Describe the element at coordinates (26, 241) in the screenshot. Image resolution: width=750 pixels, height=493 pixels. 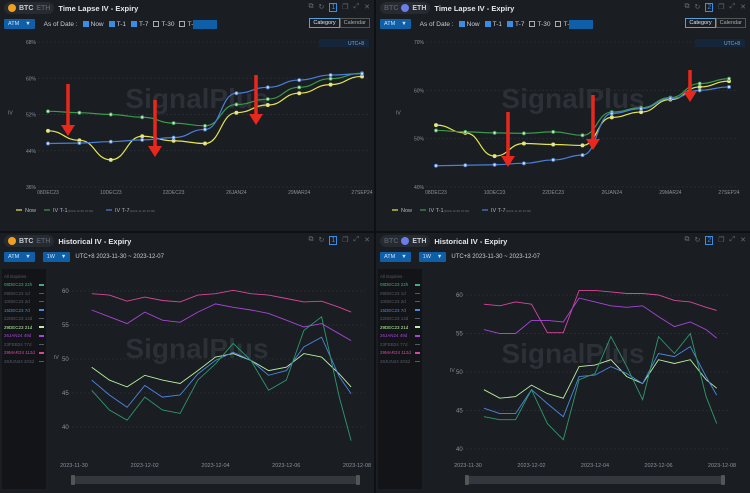
I see `coin-option-btc: BTC` at that location.